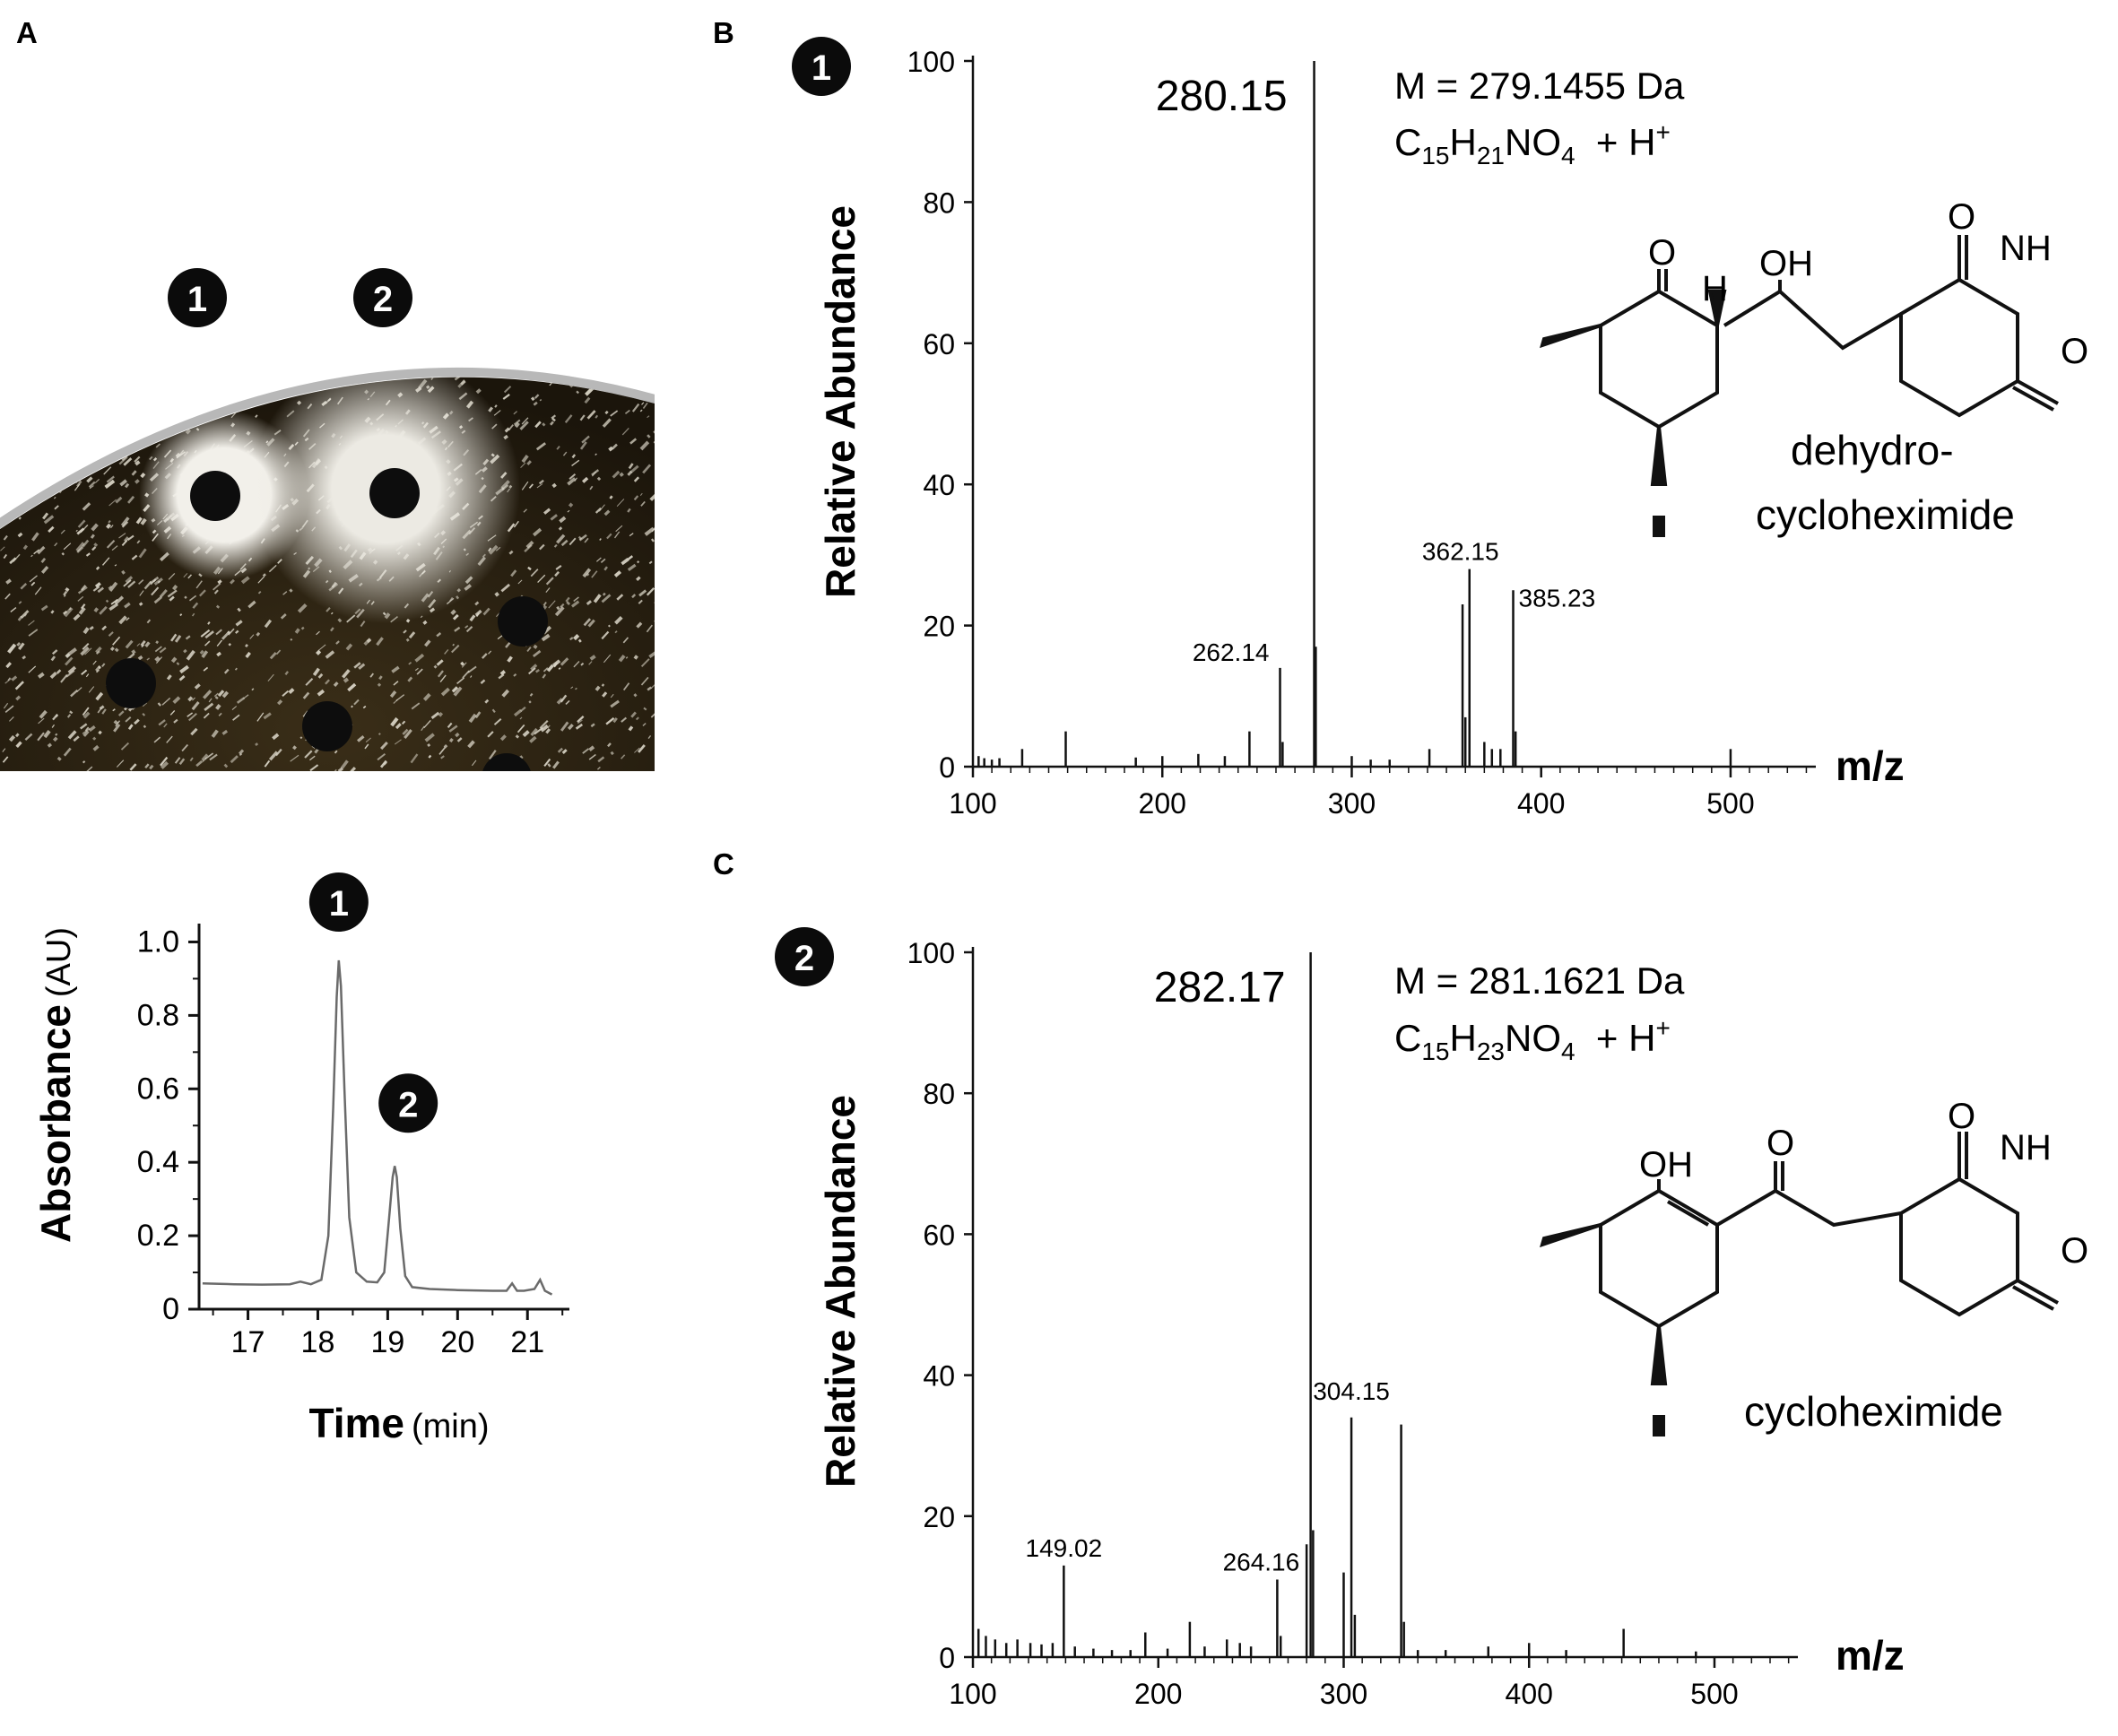 The width and height of the screenshot is (2118, 1736). I want to click on spectrum-2-peak-label: 282.17, so click(1220, 987).